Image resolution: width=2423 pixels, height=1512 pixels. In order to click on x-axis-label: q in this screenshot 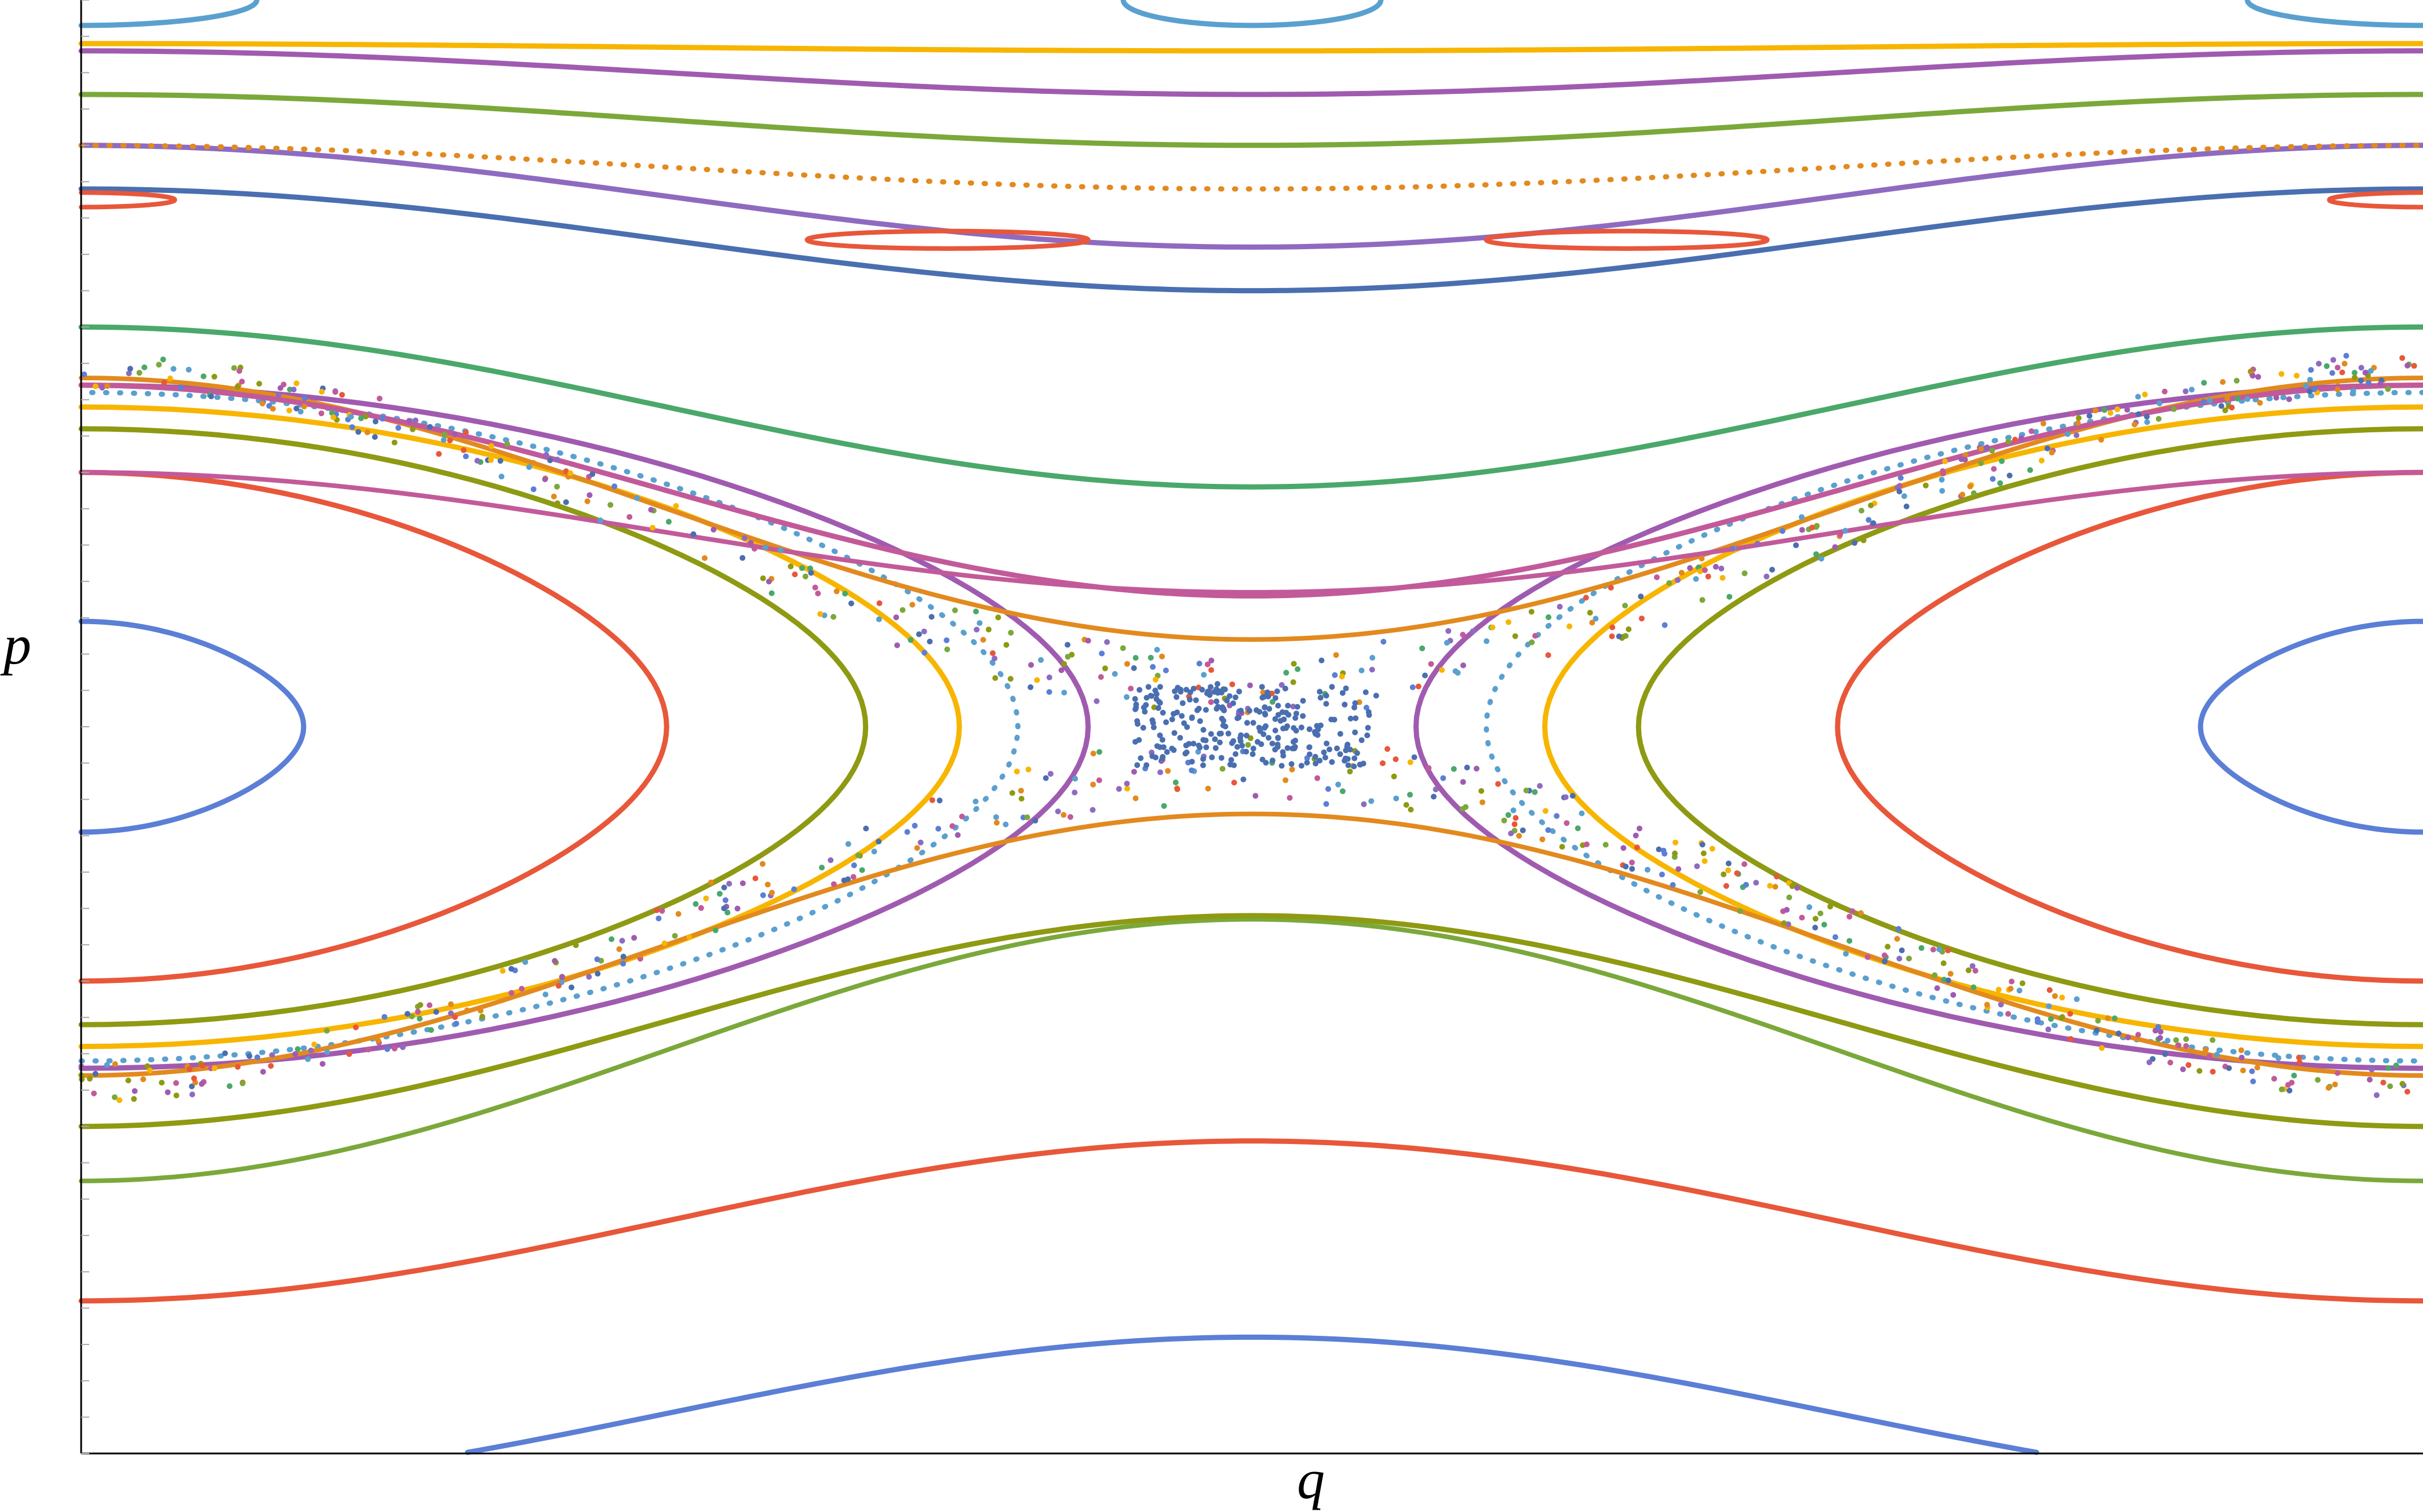, I will do `click(1311, 1479)`.